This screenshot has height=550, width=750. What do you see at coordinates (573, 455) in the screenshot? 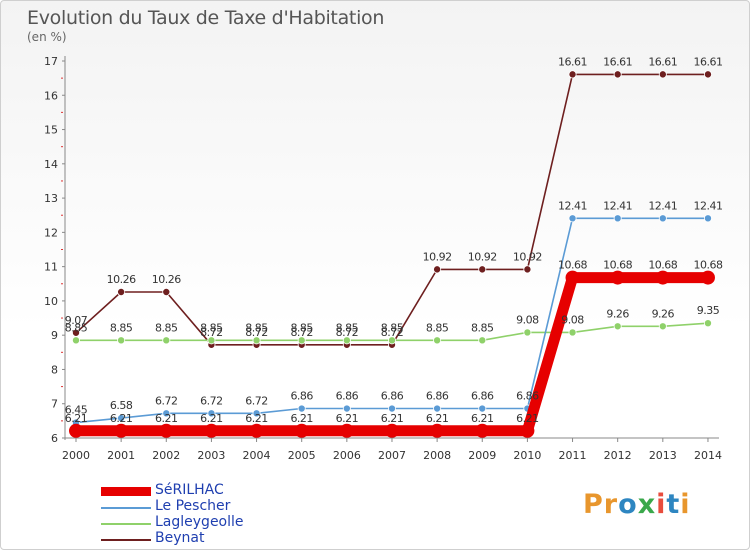
I see `x-tick-label: 2011` at bounding box center [573, 455].